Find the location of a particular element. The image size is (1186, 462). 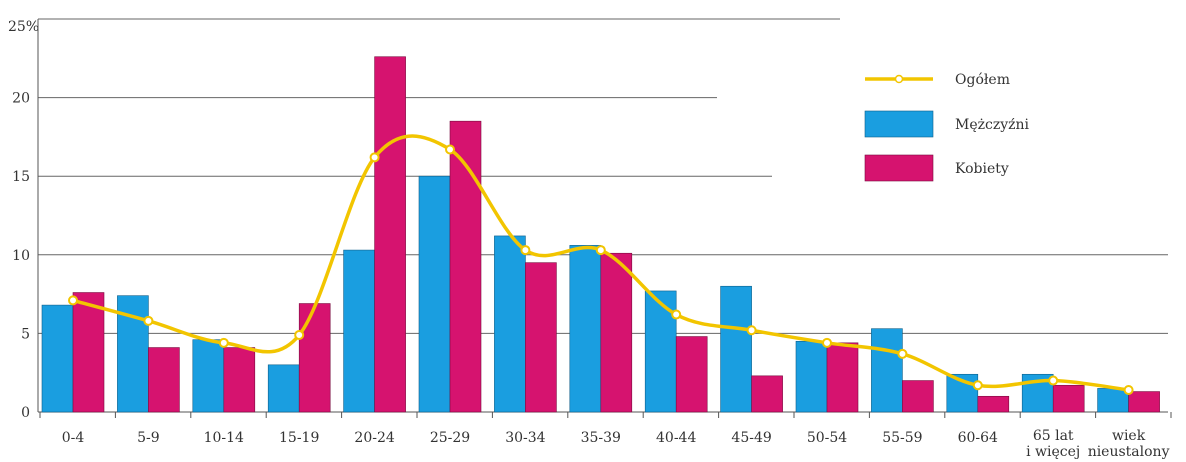

legend-swatch-women is located at coordinates (899, 168).